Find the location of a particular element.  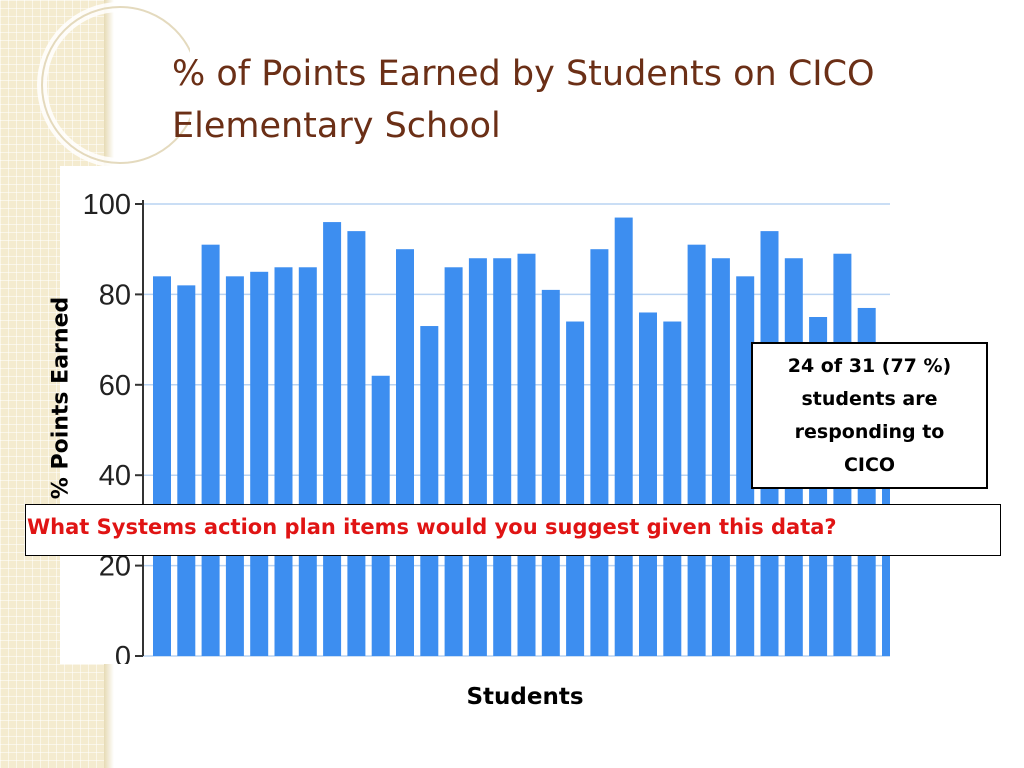

callout-line: 24 of 31 (77 %) is located at coordinates (869, 365).